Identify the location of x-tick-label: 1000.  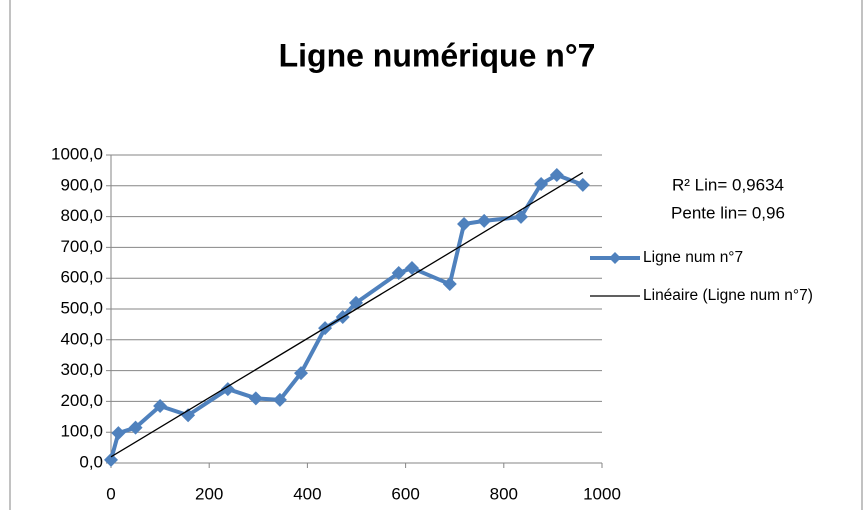
(602, 493).